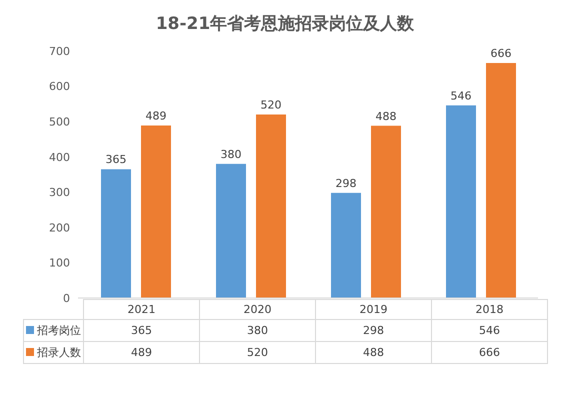 The image size is (570, 400). What do you see at coordinates (490, 353) in the screenshot?
I see `data-label: 666` at bounding box center [490, 353].